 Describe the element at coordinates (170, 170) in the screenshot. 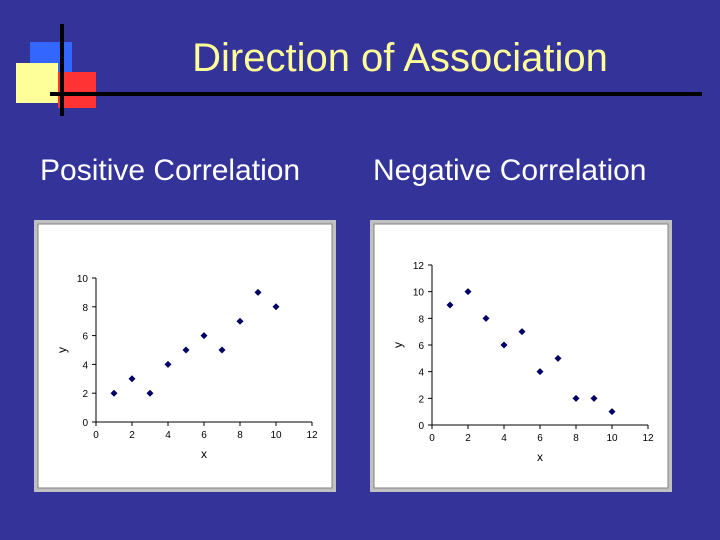

I see `heading-positive-correlation: Positive Correlation` at that location.